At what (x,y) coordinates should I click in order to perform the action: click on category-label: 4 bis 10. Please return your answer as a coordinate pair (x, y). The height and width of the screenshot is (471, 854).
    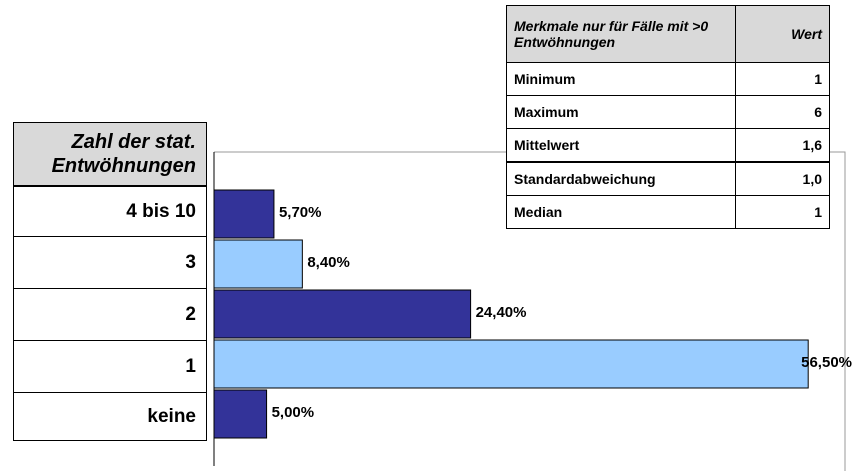
    Looking at the image, I should click on (110, 211).